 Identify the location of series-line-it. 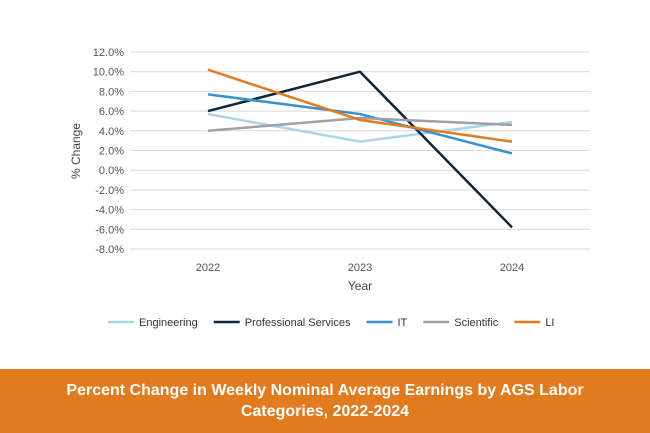
(360, 124).